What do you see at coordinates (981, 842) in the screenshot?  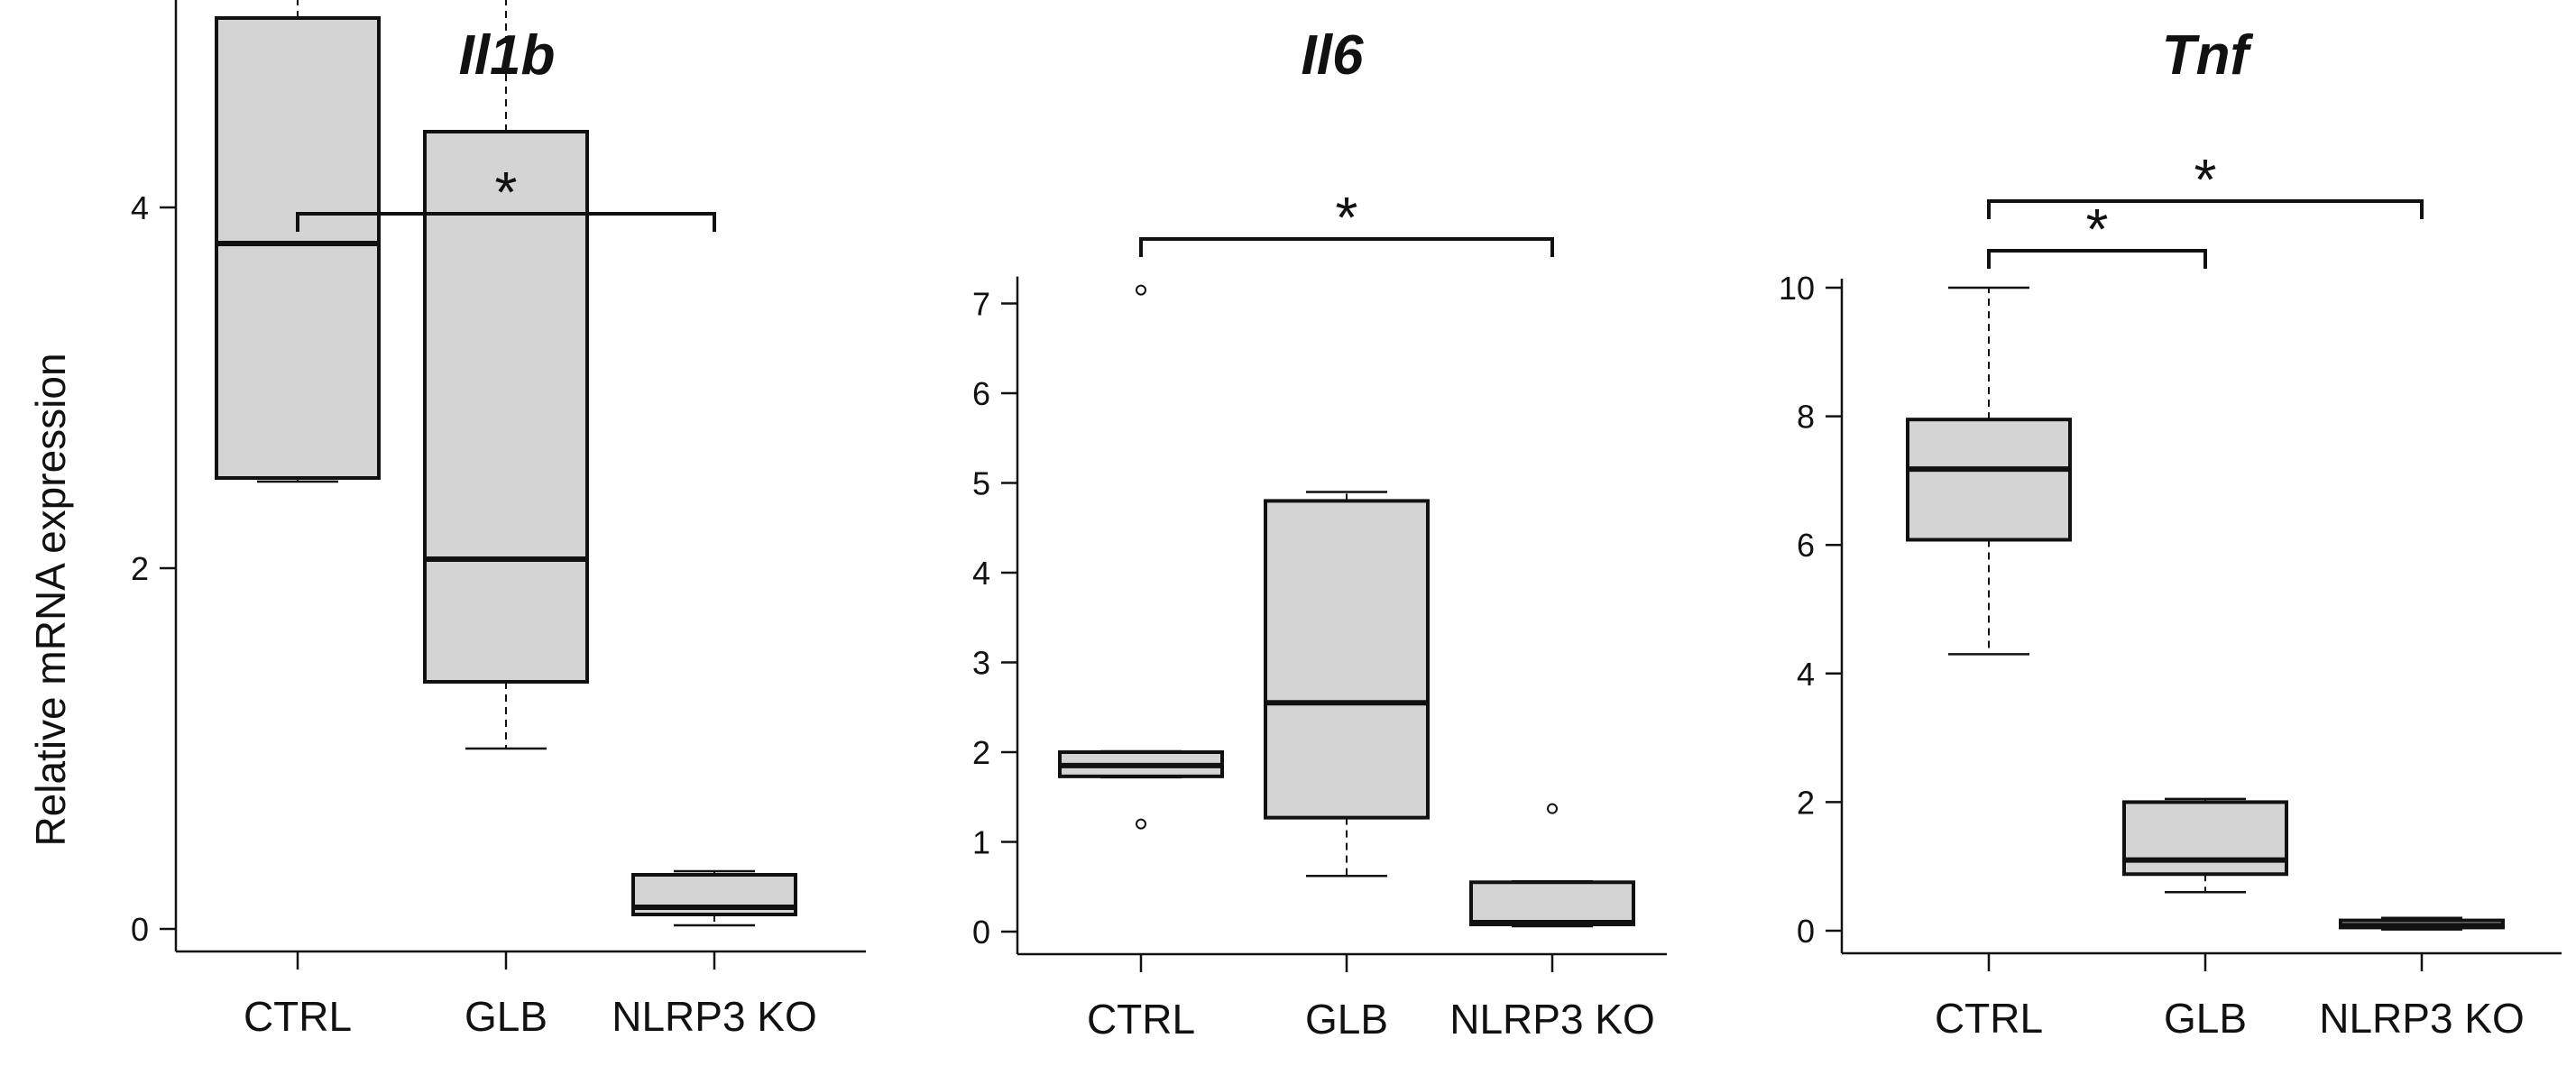 I see `y-tick-label: 1` at bounding box center [981, 842].